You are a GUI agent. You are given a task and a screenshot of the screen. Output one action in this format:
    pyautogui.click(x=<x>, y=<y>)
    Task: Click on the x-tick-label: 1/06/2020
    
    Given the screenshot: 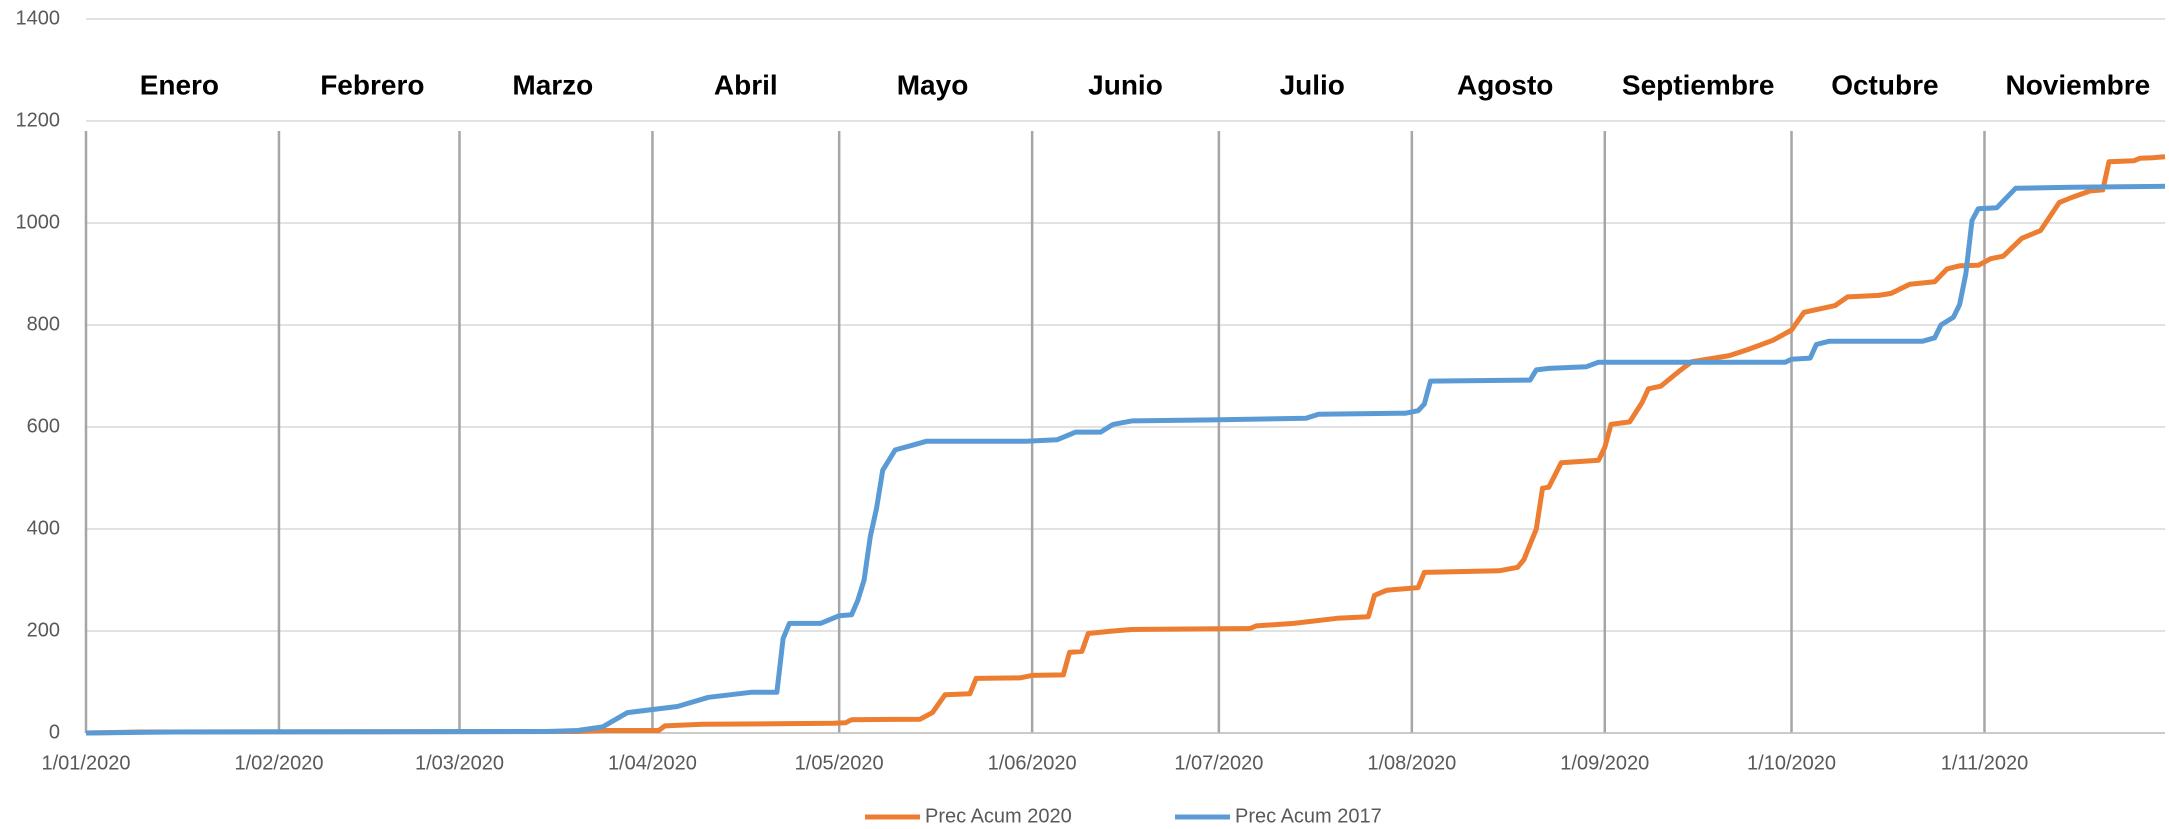 What is the action you would take?
    pyautogui.click(x=1032, y=763)
    